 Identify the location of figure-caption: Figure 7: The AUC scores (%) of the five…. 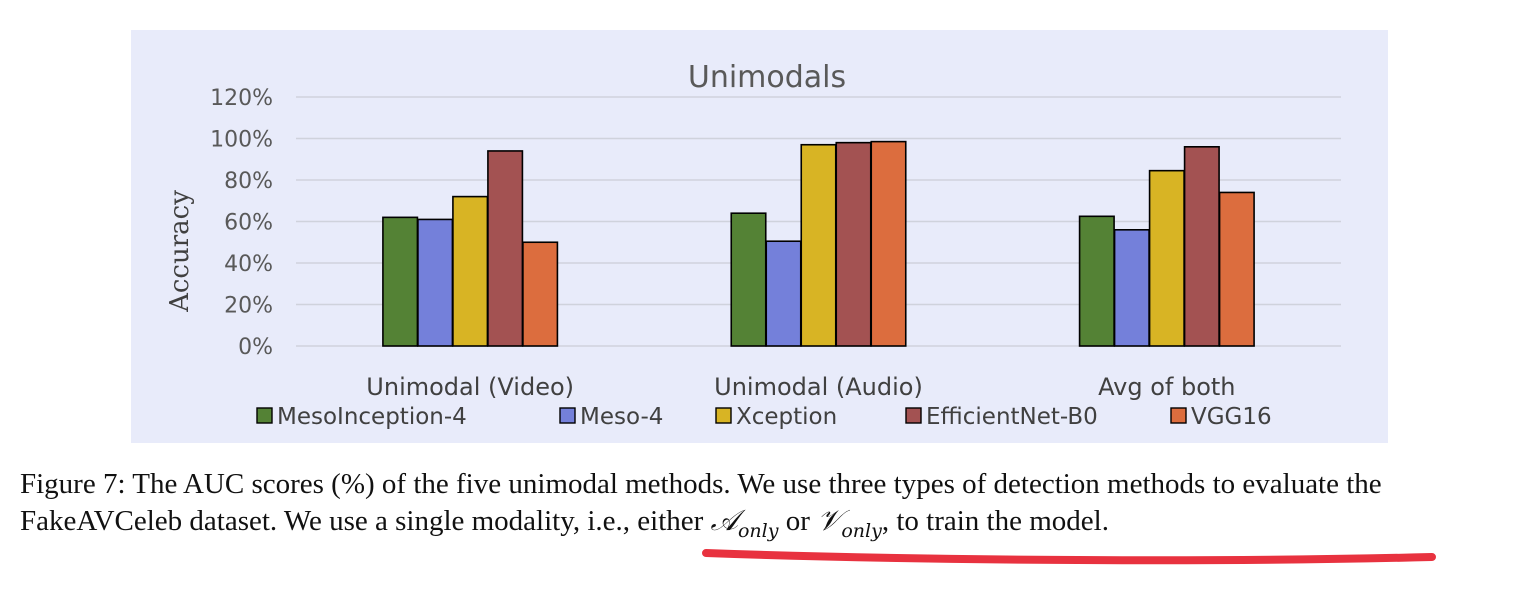
(765, 507).